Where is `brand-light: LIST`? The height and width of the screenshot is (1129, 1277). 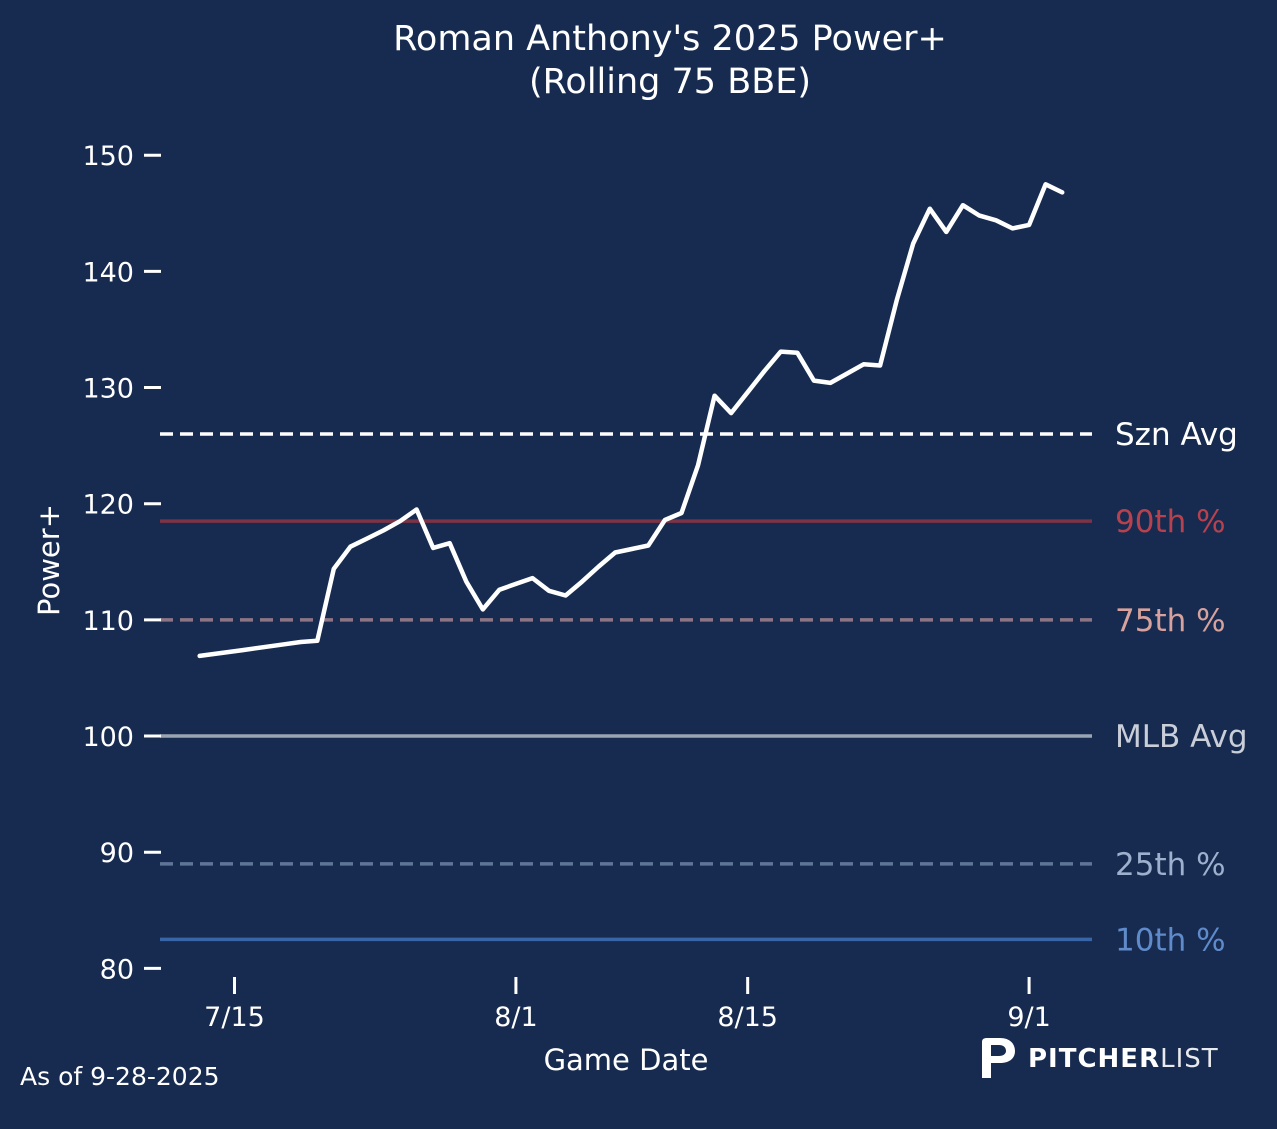
brand-light: LIST is located at coordinates (1189, 1059).